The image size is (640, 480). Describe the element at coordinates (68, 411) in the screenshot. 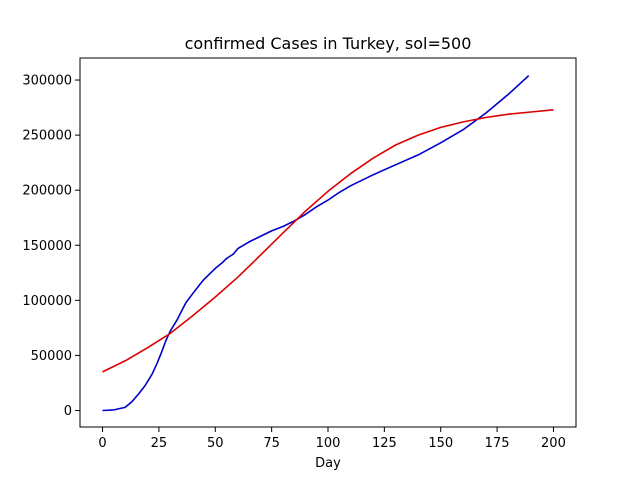

I see `y-tick-label: 0` at that location.